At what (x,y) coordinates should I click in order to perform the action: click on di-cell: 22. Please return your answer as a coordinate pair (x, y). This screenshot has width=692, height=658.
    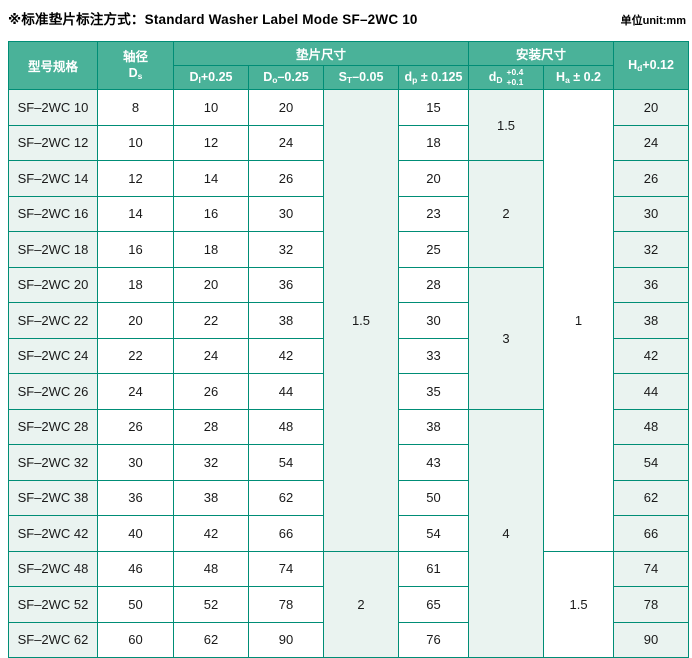
    Looking at the image, I should click on (211, 320).